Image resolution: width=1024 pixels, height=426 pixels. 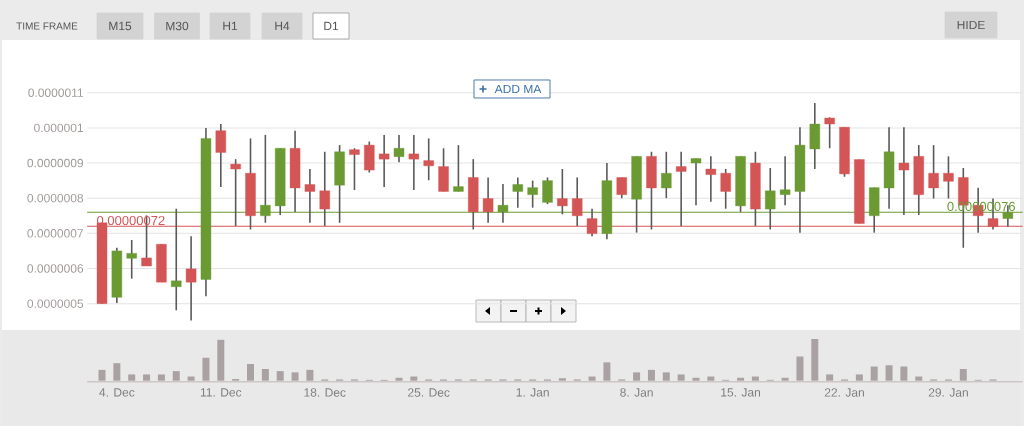 I want to click on x-tick-label: 8. Jan, so click(x=636, y=392).